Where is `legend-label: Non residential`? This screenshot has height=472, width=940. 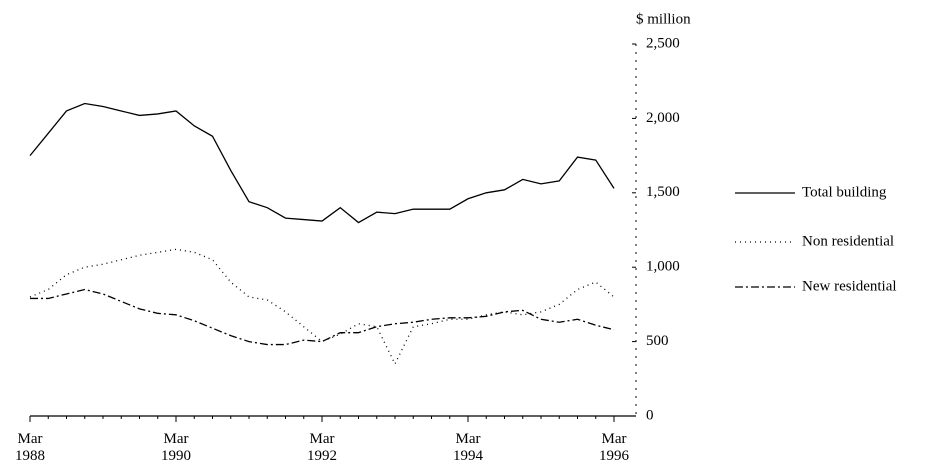 legend-label: Non residential is located at coordinates (848, 241).